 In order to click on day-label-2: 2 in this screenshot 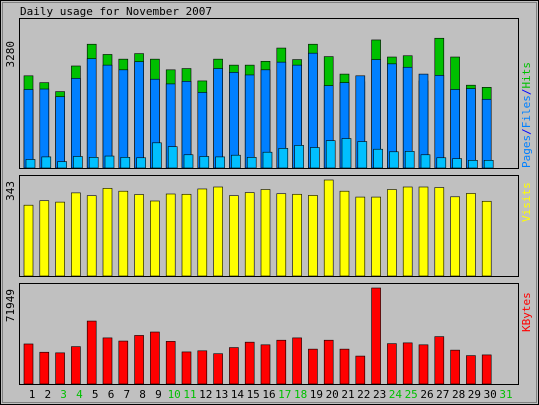, I will do `click(47, 394)`.